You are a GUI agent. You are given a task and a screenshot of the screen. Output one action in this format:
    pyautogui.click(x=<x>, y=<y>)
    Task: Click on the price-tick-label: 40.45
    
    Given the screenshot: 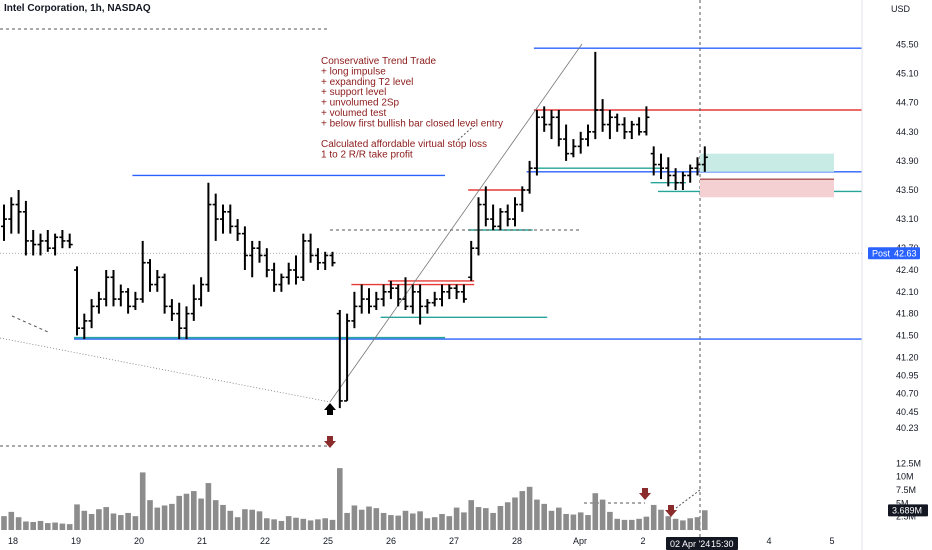 What is the action you would take?
    pyautogui.click(x=907, y=412)
    